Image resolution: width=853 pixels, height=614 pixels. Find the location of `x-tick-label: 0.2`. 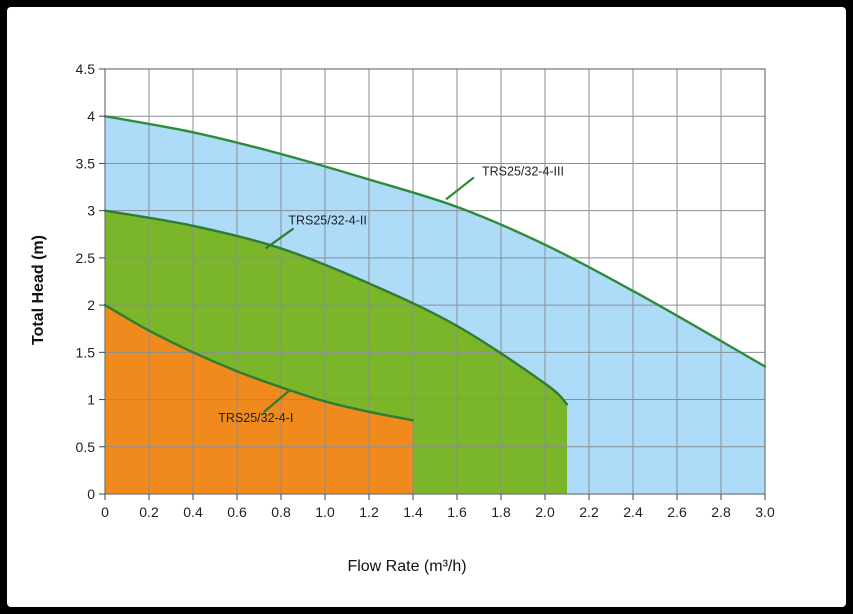

x-tick-label: 0.2 is located at coordinates (149, 512).